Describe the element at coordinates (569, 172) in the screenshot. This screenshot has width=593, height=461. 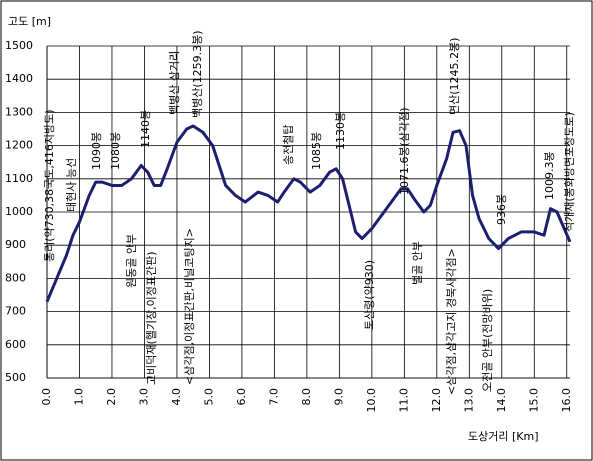
I see `annotation: 석개재(봉화방면포장도로)` at that location.